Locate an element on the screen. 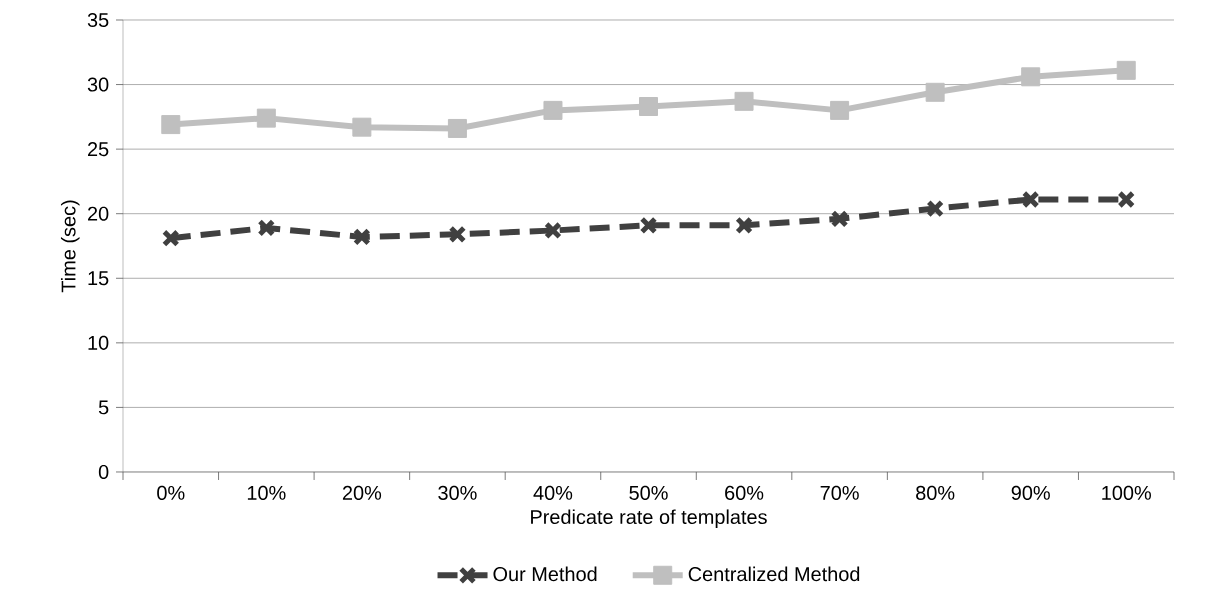  y-tick-label: 30 is located at coordinates (98, 84).